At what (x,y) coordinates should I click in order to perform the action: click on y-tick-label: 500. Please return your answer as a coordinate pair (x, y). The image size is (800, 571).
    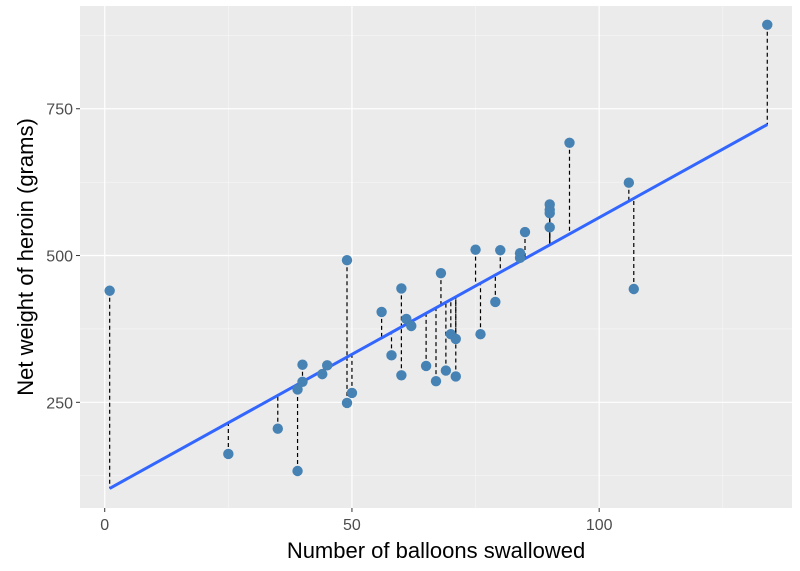
    Looking at the image, I should click on (59, 257).